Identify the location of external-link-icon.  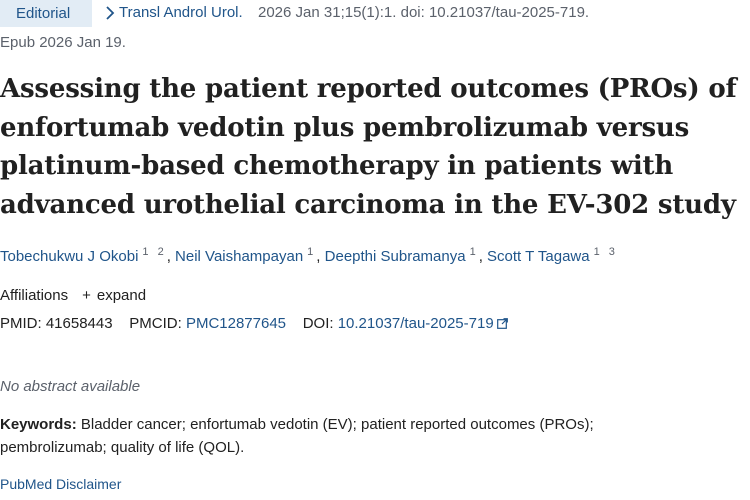
(502, 322).